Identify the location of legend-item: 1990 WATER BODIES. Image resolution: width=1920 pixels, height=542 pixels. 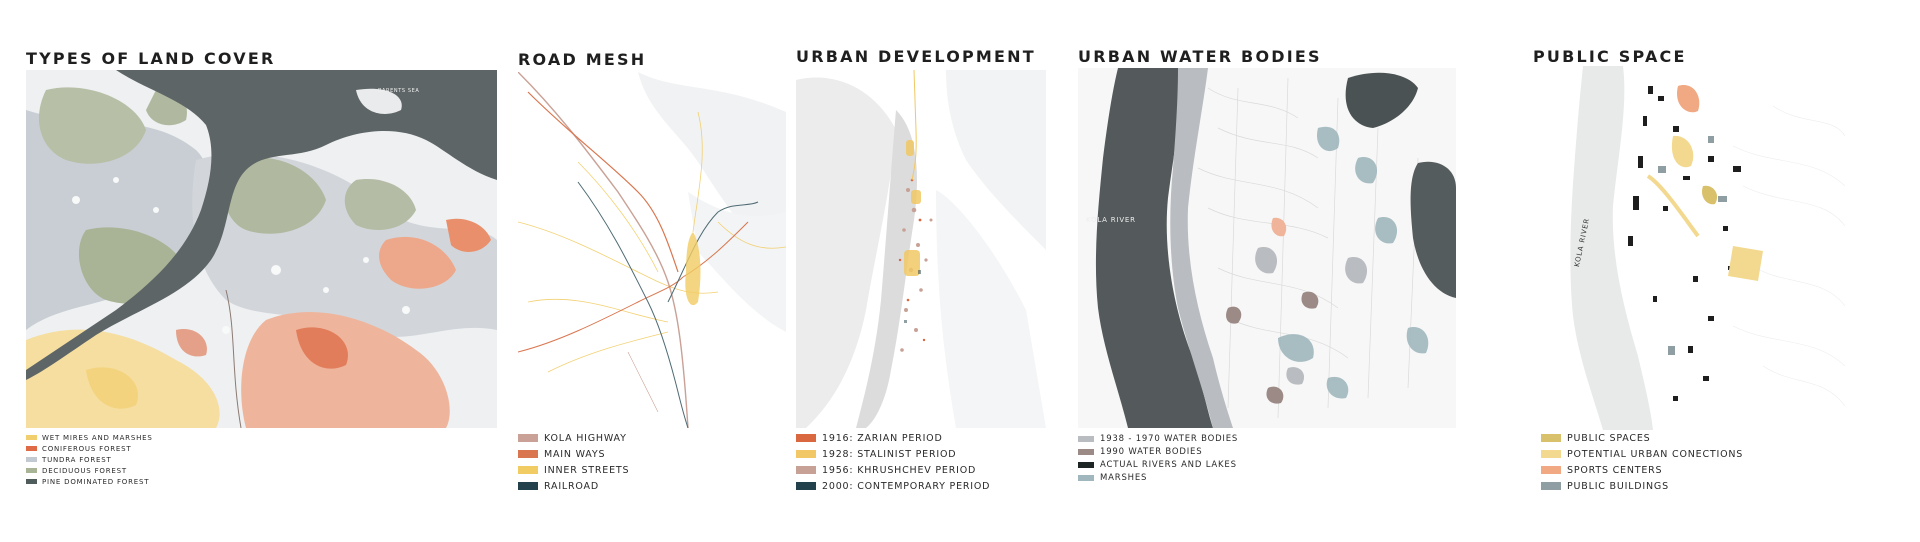
(1158, 451).